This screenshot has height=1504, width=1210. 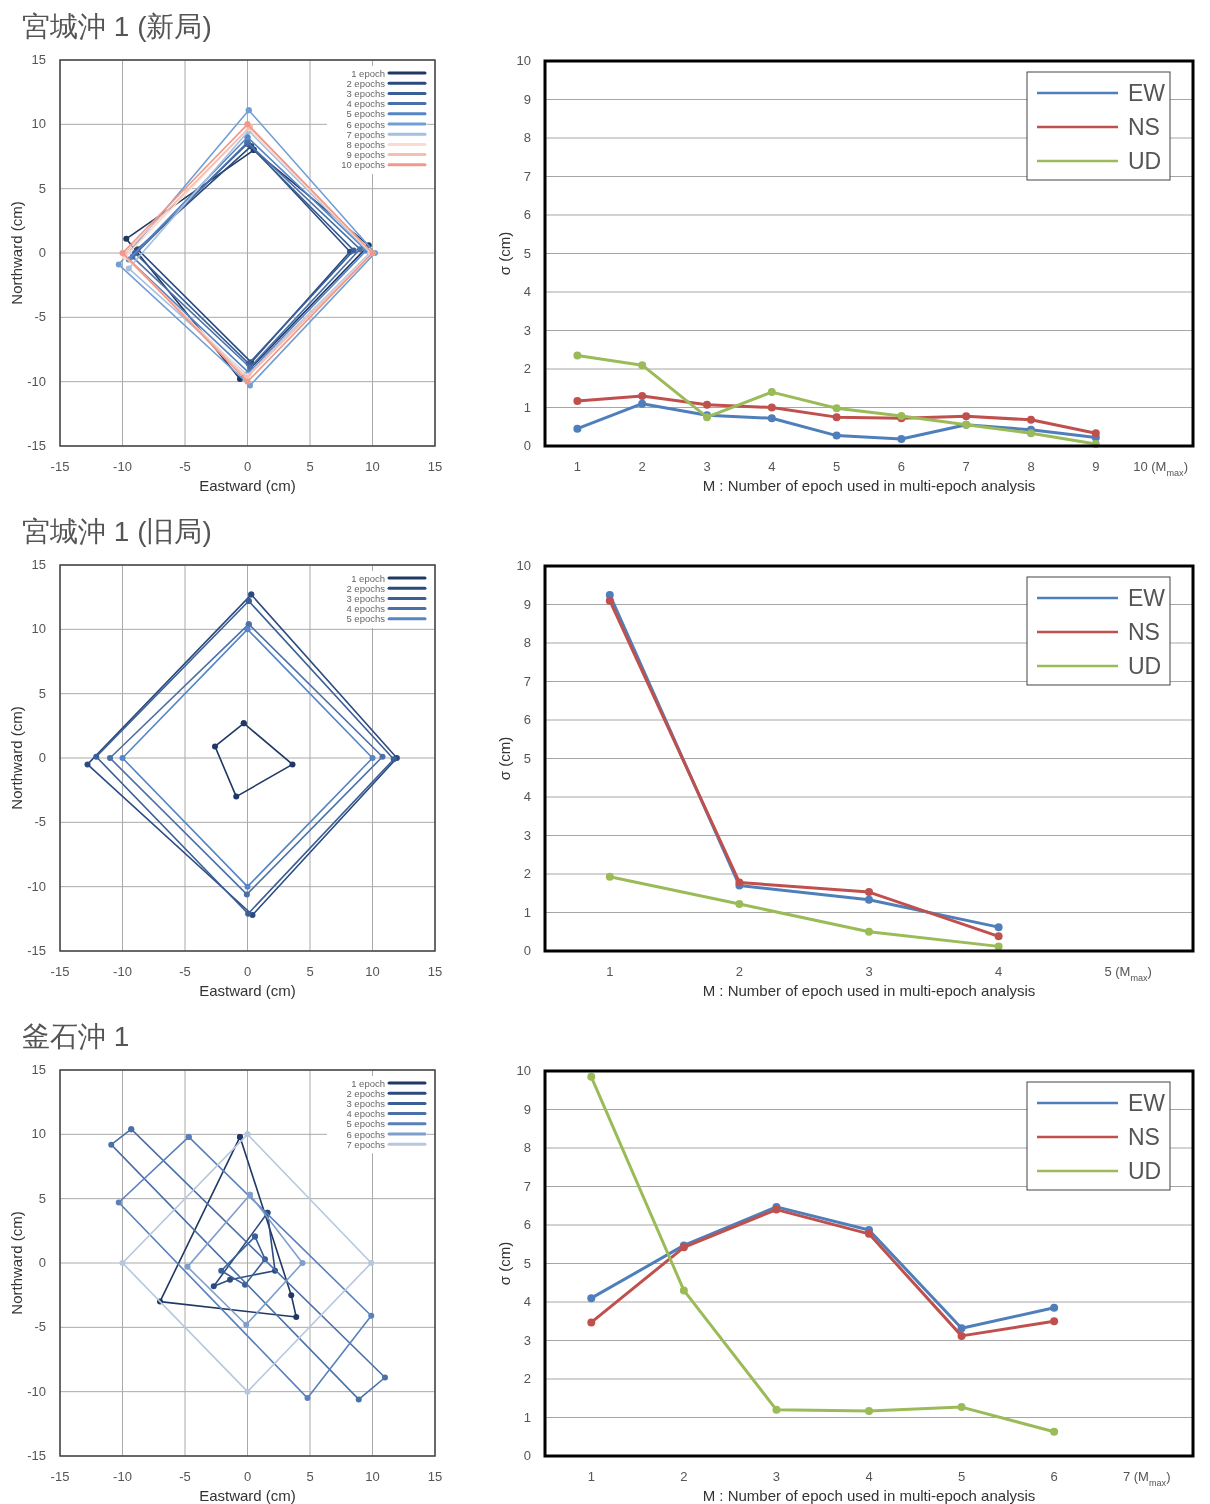 What do you see at coordinates (247, 1476) in the screenshot?
I see `x-tick-label: 0` at bounding box center [247, 1476].